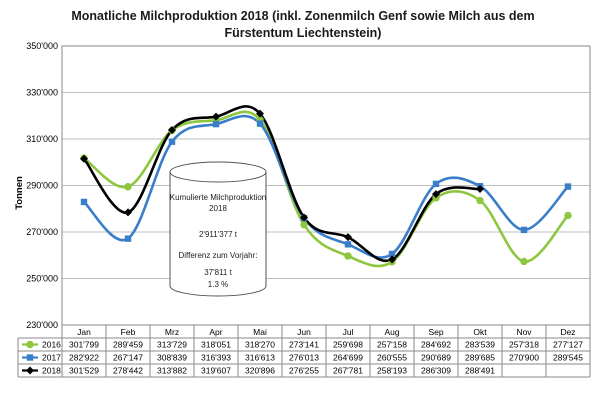  Describe the element at coordinates (392, 259) in the screenshot. I see `point-2018-aug` at that location.